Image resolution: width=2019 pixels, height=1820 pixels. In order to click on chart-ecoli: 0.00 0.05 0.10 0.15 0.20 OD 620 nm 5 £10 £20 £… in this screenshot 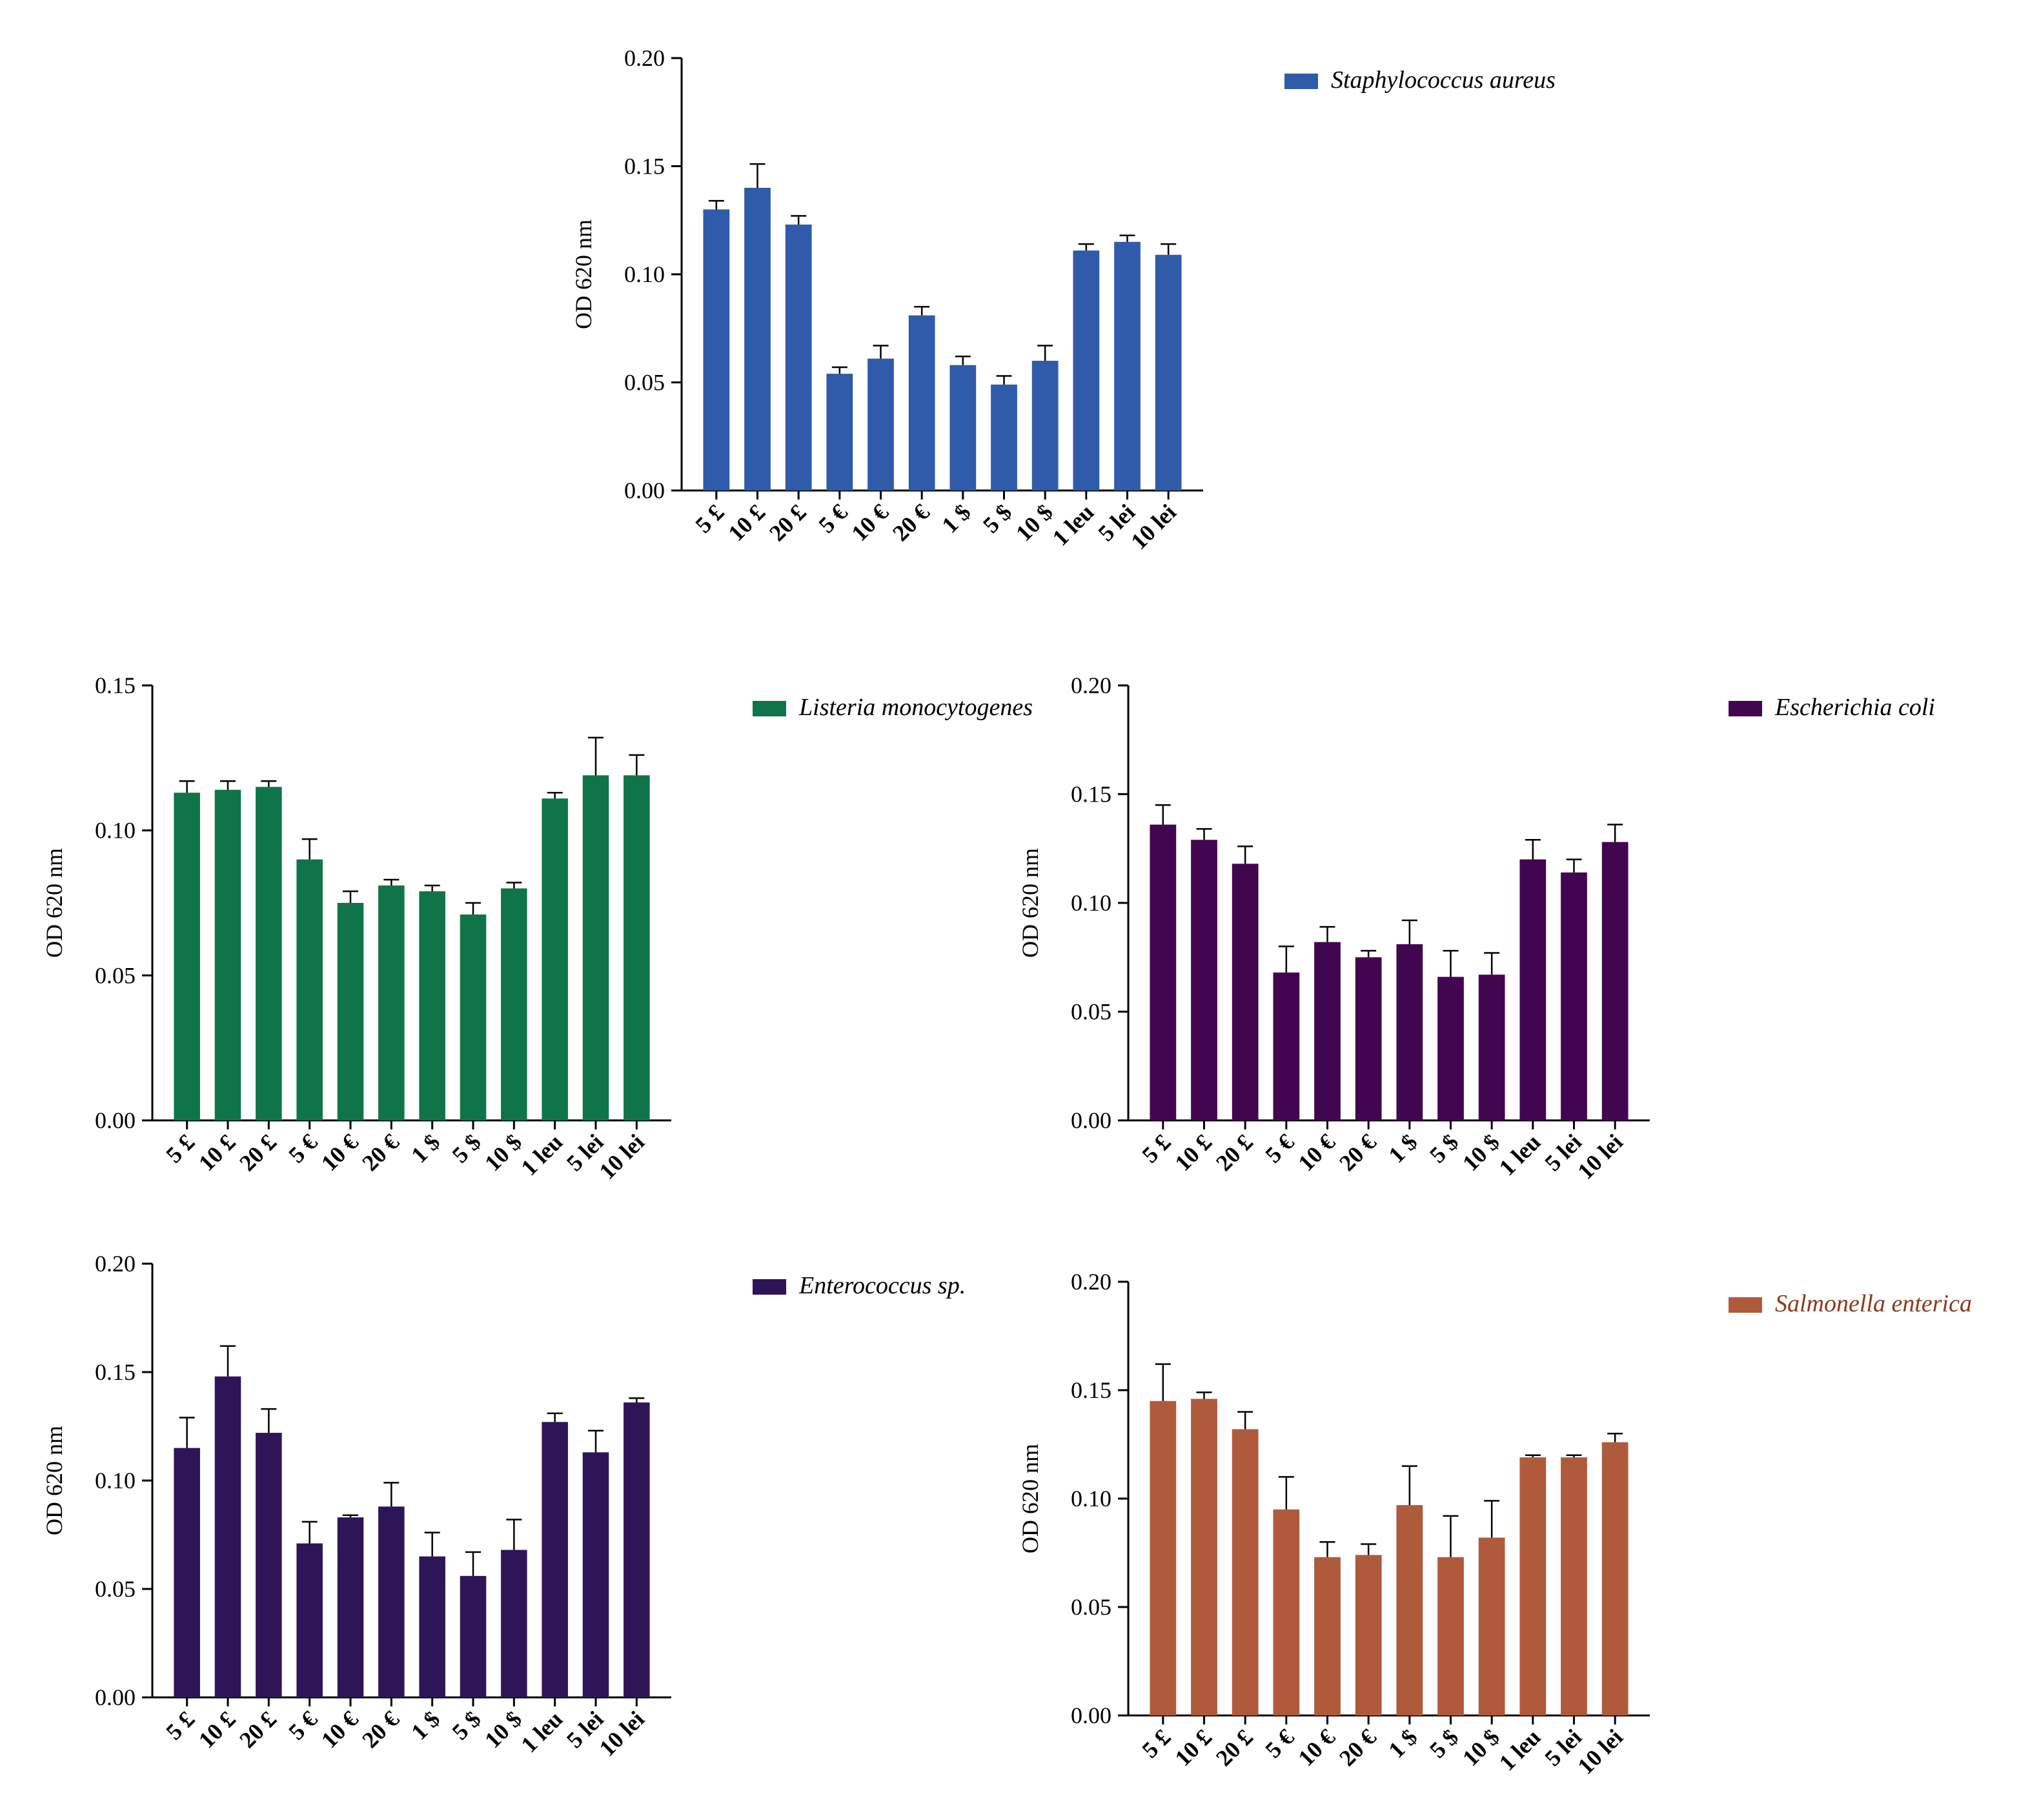, I will do `click(1476, 928)`.